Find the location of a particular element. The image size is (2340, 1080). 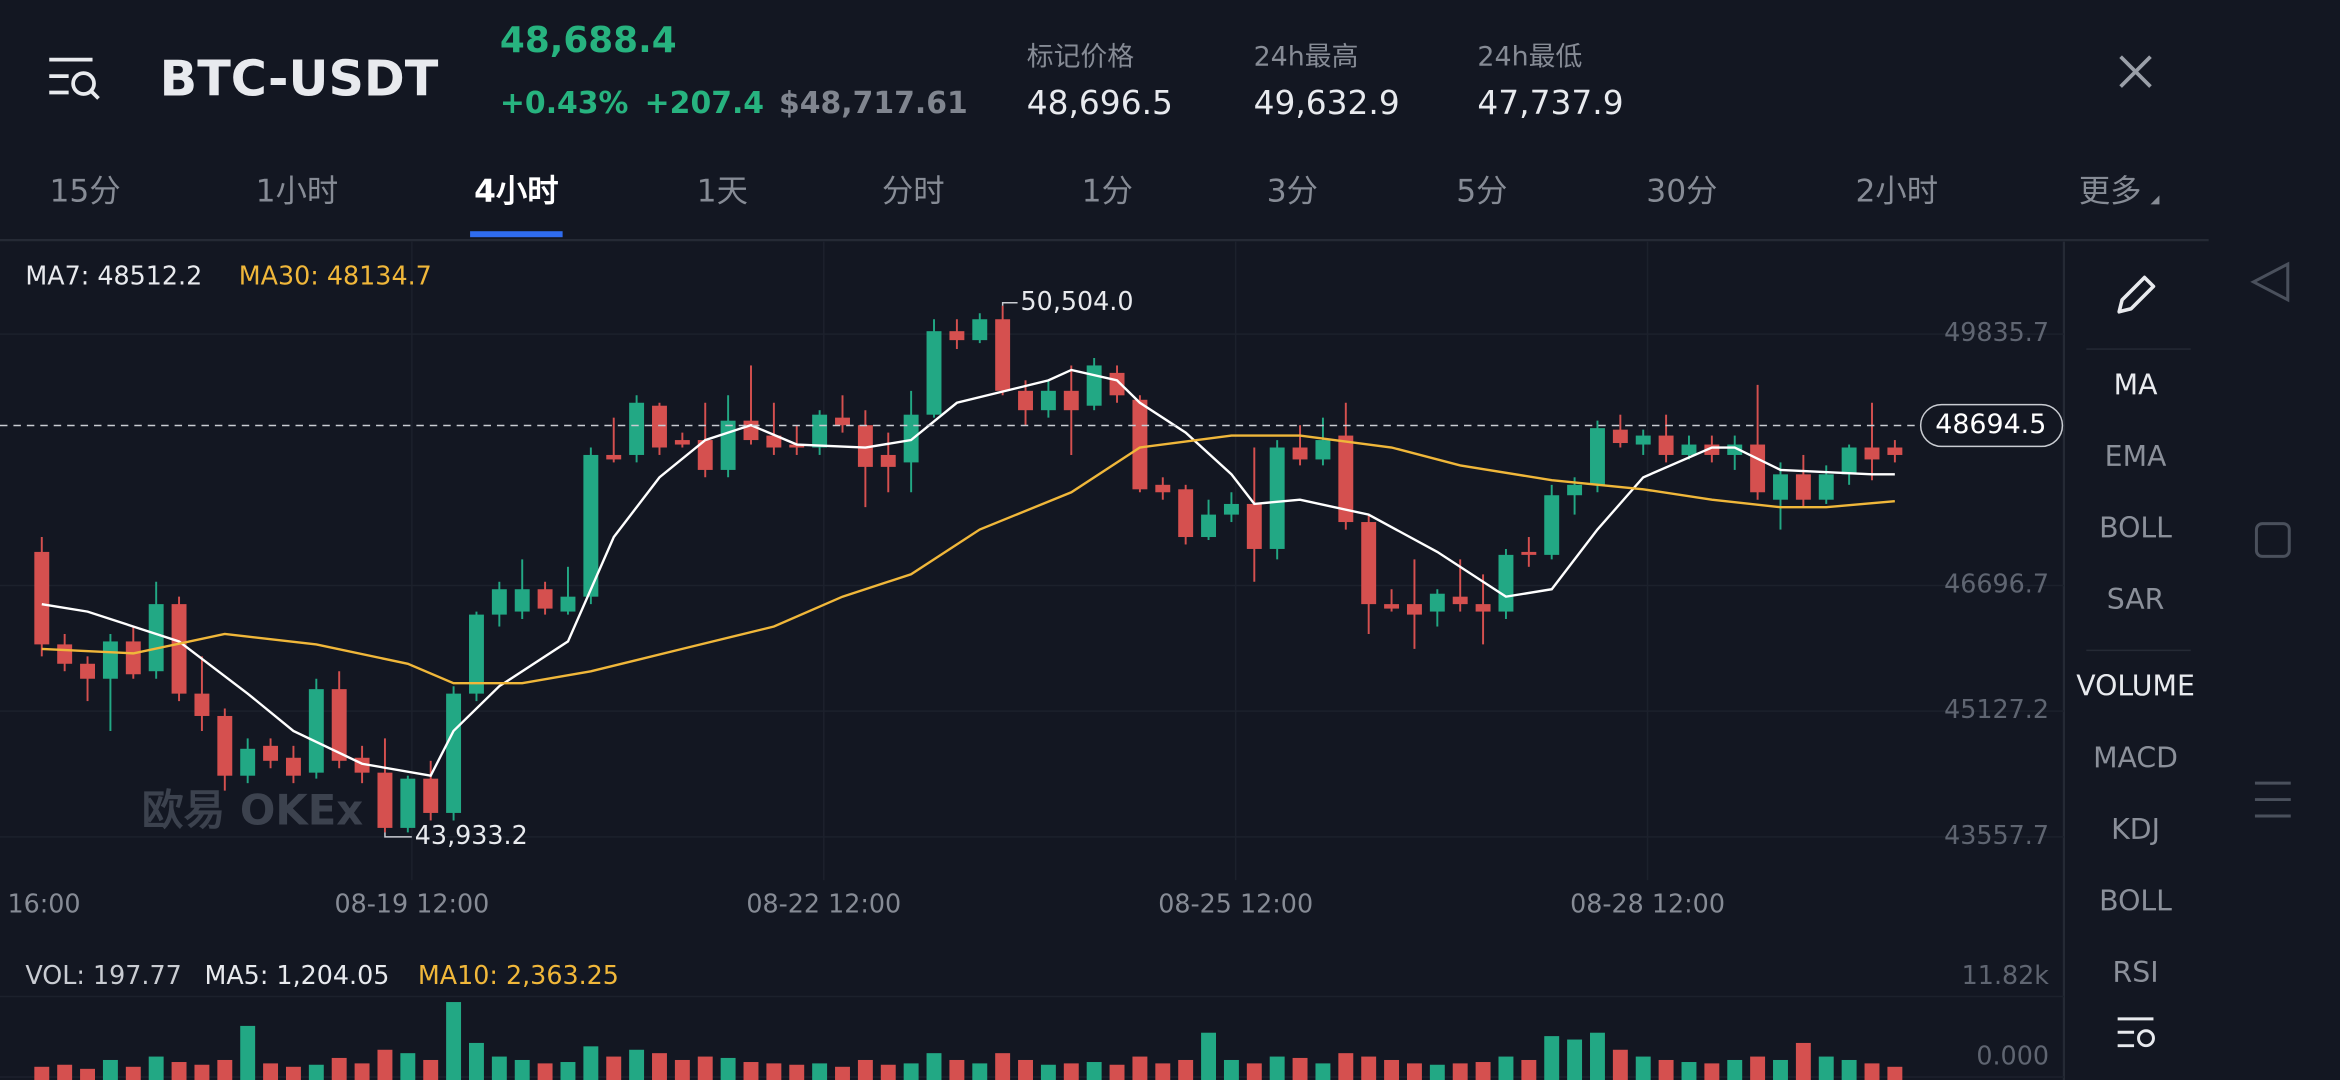

tab: 5分 is located at coordinates (1481, 191).